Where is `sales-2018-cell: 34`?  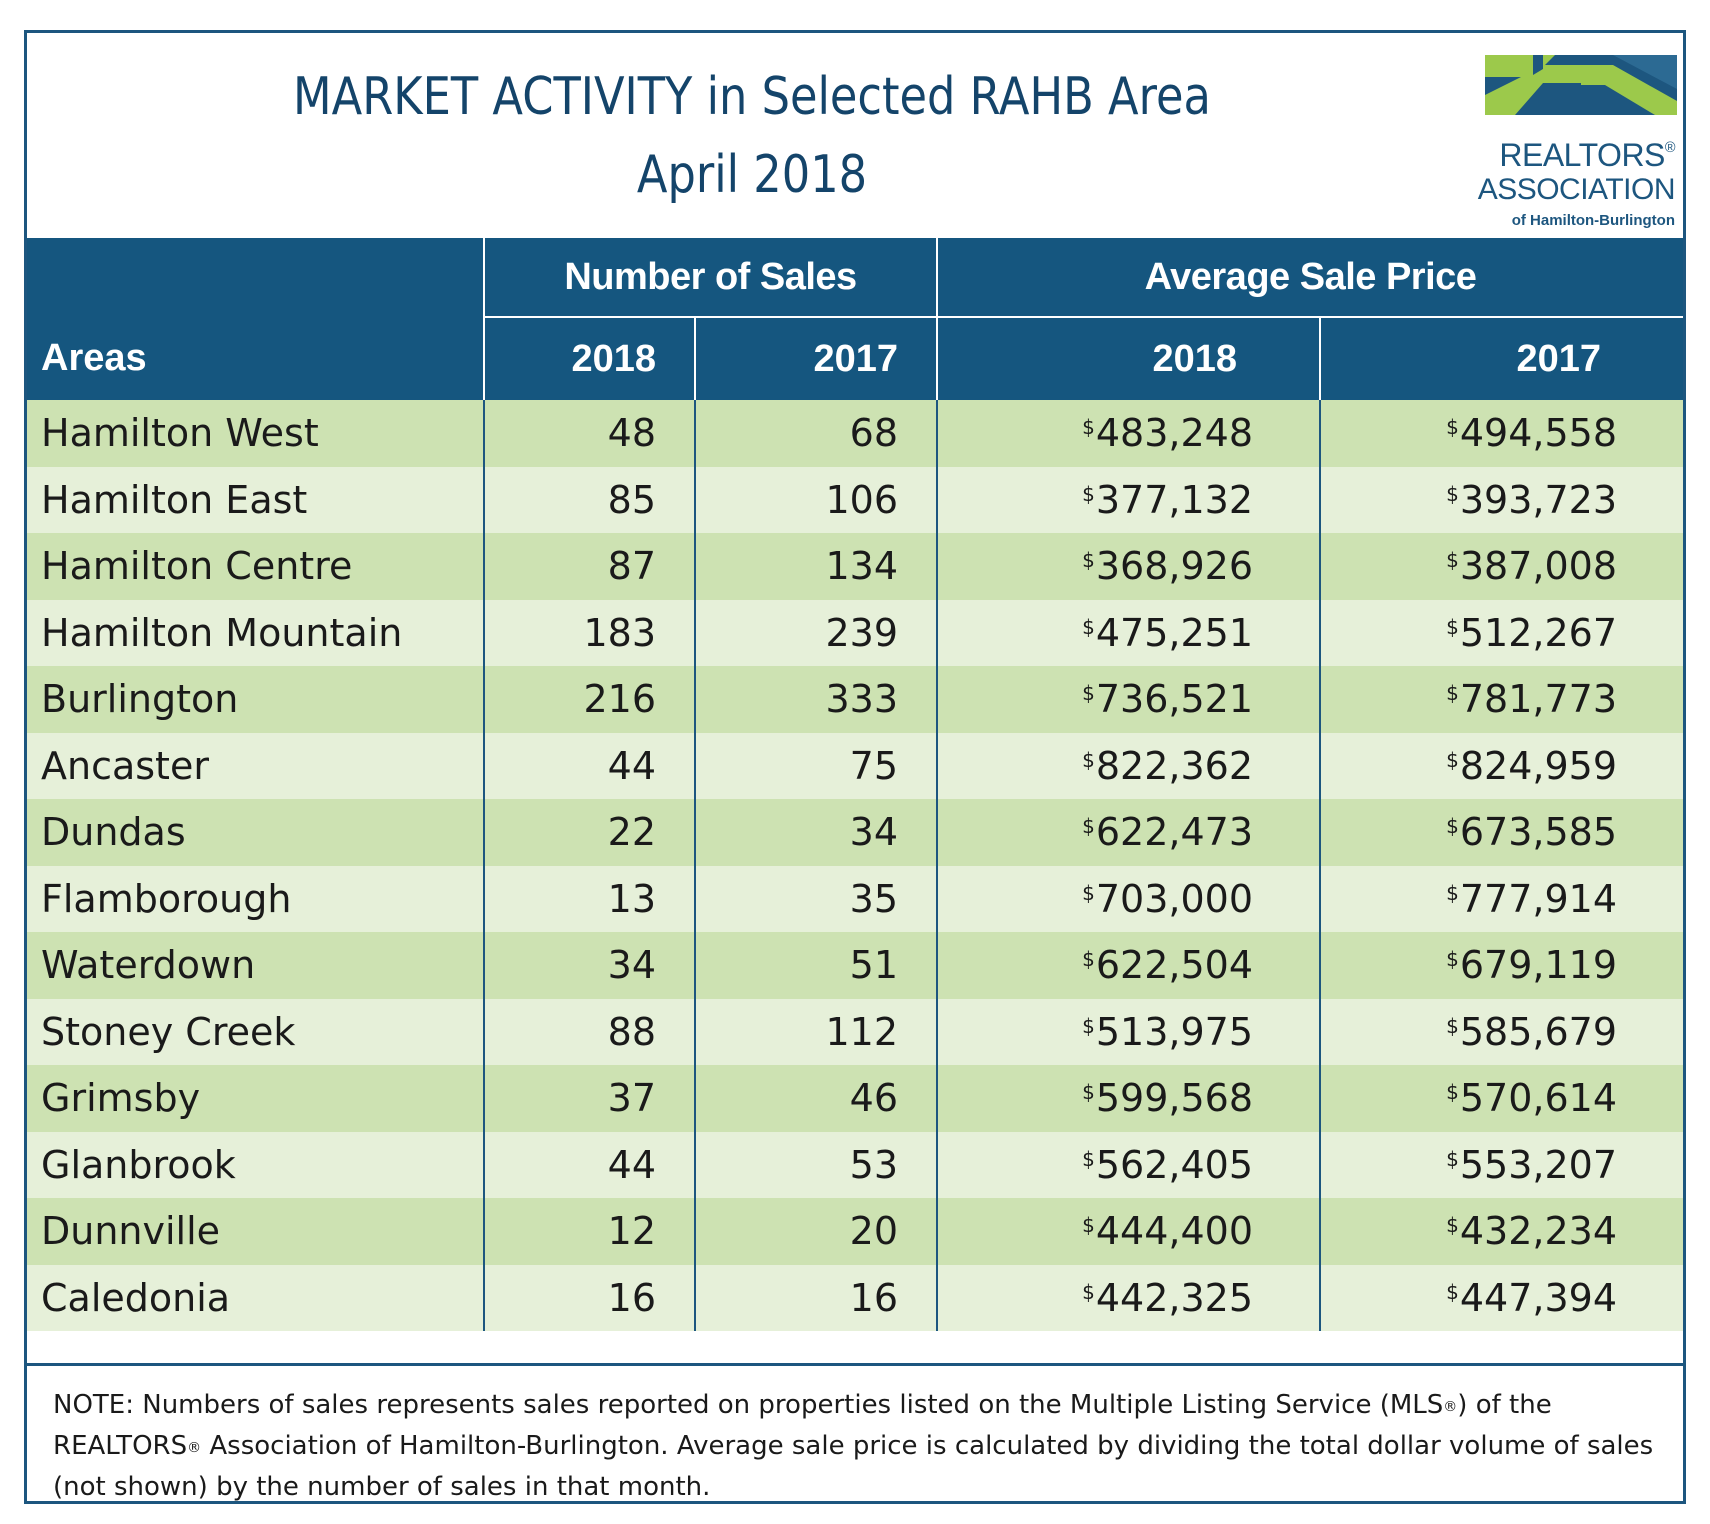
sales-2018-cell: 34 is located at coordinates (589, 965).